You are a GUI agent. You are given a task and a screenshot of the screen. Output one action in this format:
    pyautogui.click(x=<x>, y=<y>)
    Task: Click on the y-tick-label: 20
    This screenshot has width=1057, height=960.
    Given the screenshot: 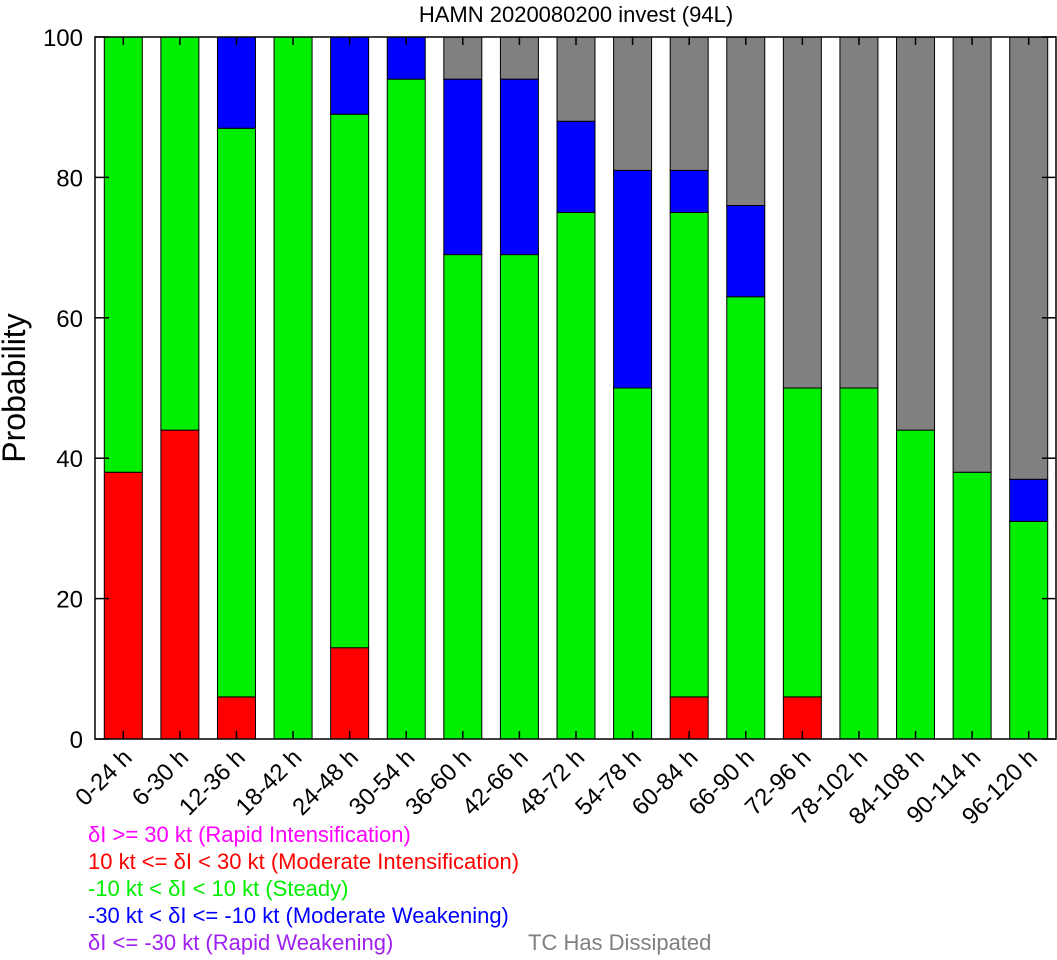 What is the action you would take?
    pyautogui.click(x=69, y=600)
    